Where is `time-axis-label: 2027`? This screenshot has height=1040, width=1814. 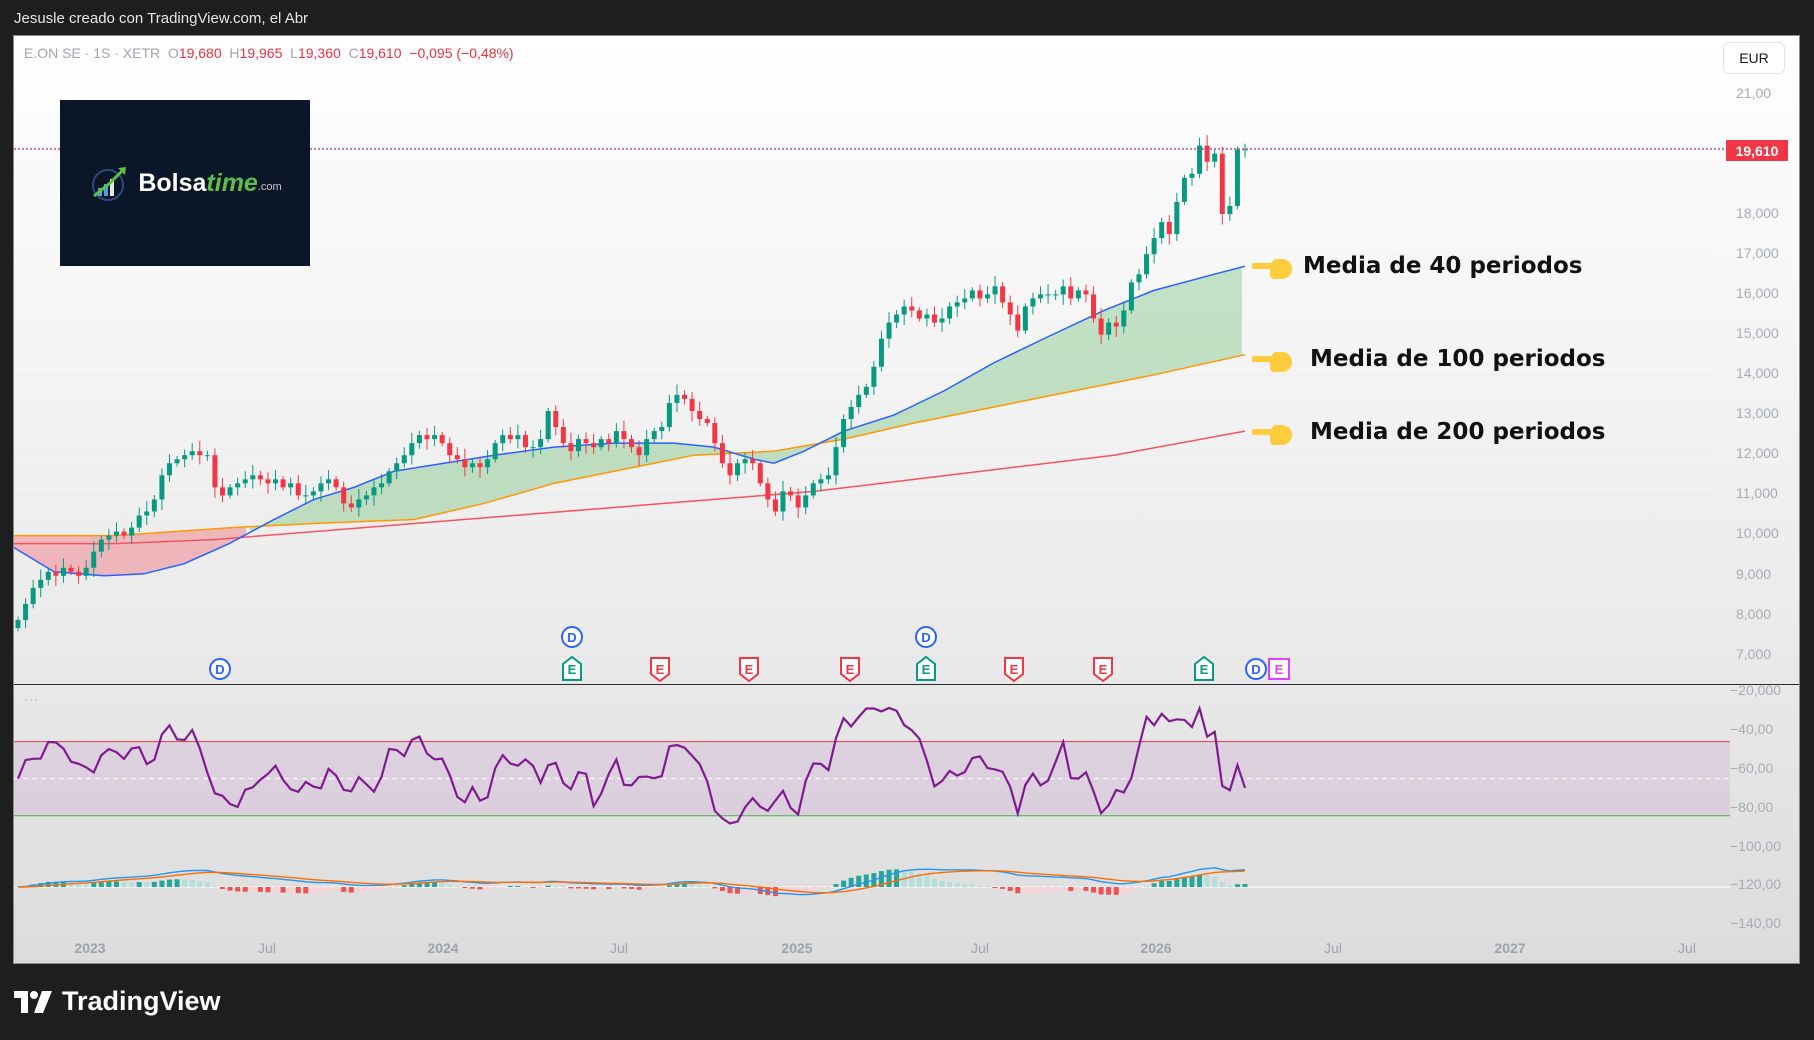 time-axis-label: 2027 is located at coordinates (1510, 948).